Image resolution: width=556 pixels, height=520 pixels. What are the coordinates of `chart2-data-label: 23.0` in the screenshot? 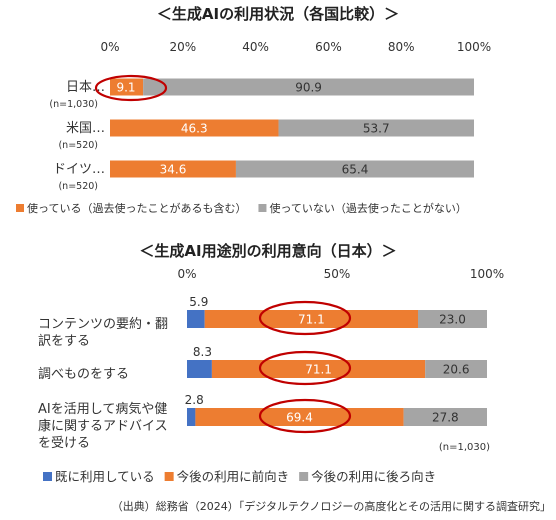 It's located at (452, 320).